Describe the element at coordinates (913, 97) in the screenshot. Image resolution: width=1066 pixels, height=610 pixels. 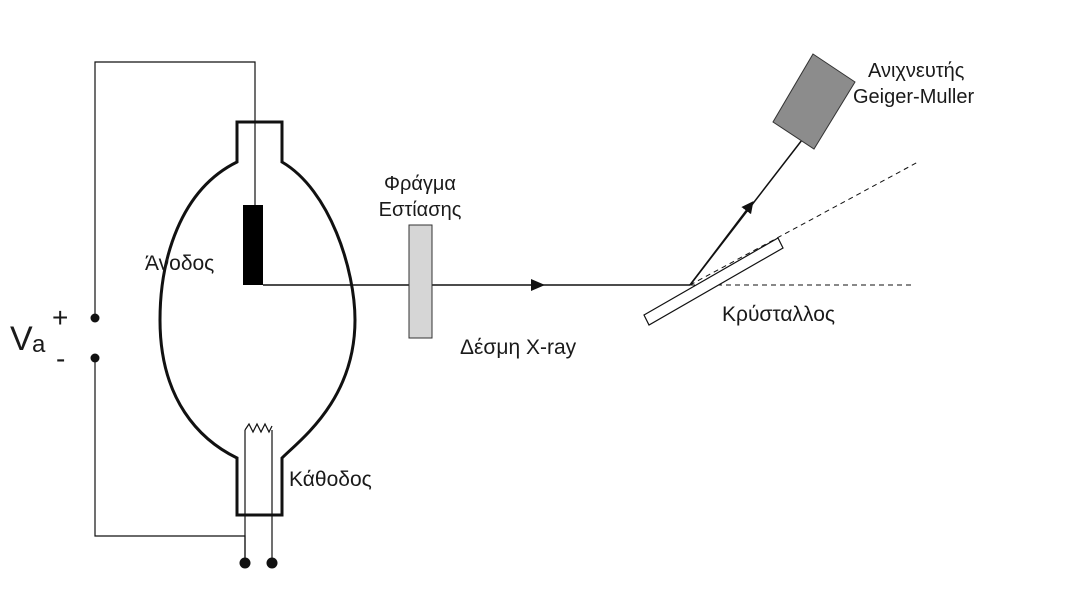
I see `detector-label-line2: Geiger-Muller` at that location.